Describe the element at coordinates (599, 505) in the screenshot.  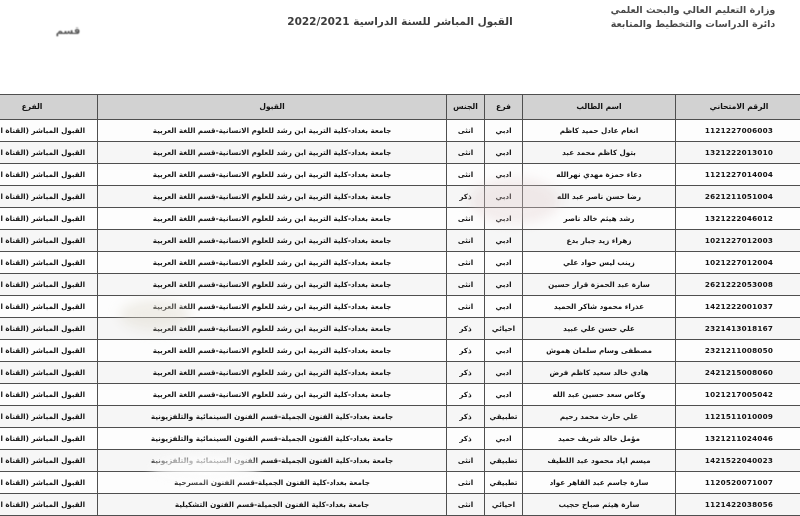
I see `cell-student-name: سارة هيثم صباح حجيب` at that location.